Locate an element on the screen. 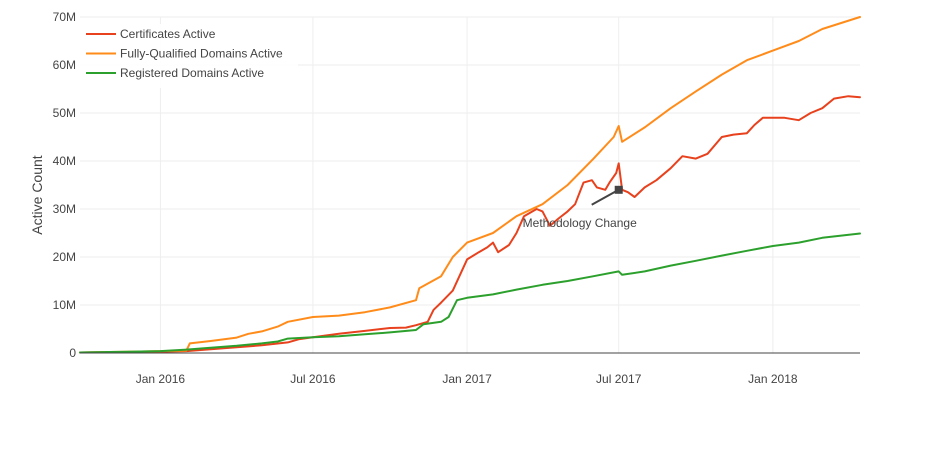  y-tick-label: 40M is located at coordinates (64, 161).